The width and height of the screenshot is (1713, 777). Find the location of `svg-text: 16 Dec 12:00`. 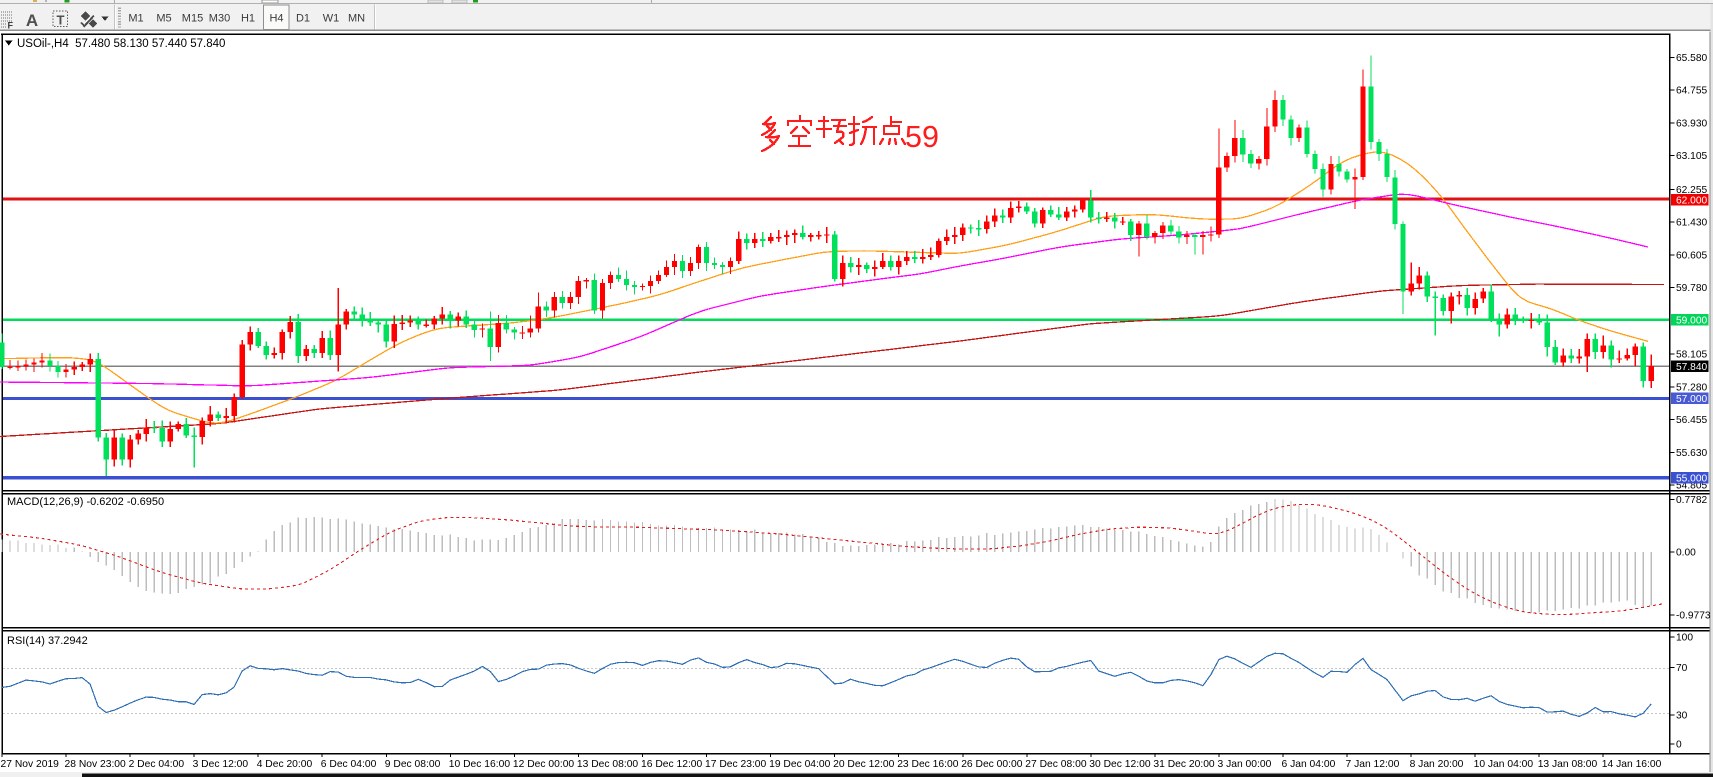

svg-text: 16 Dec 12:00 is located at coordinates (672, 764).